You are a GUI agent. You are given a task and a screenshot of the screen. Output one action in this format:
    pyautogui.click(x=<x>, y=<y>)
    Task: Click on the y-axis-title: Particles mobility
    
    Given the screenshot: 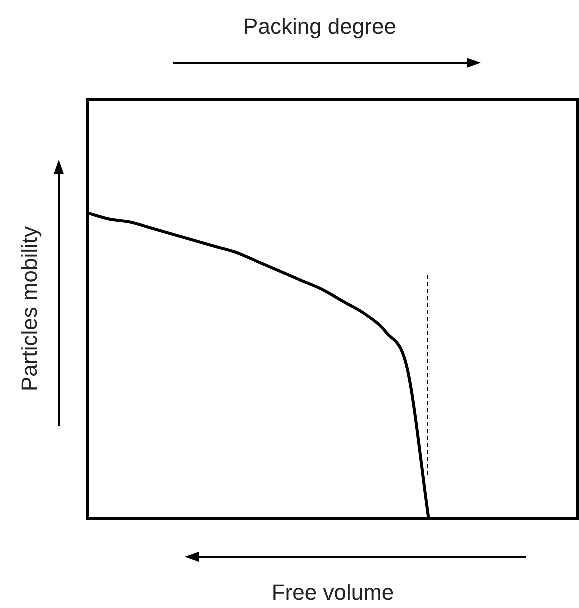 What is the action you would take?
    pyautogui.click(x=30, y=309)
    